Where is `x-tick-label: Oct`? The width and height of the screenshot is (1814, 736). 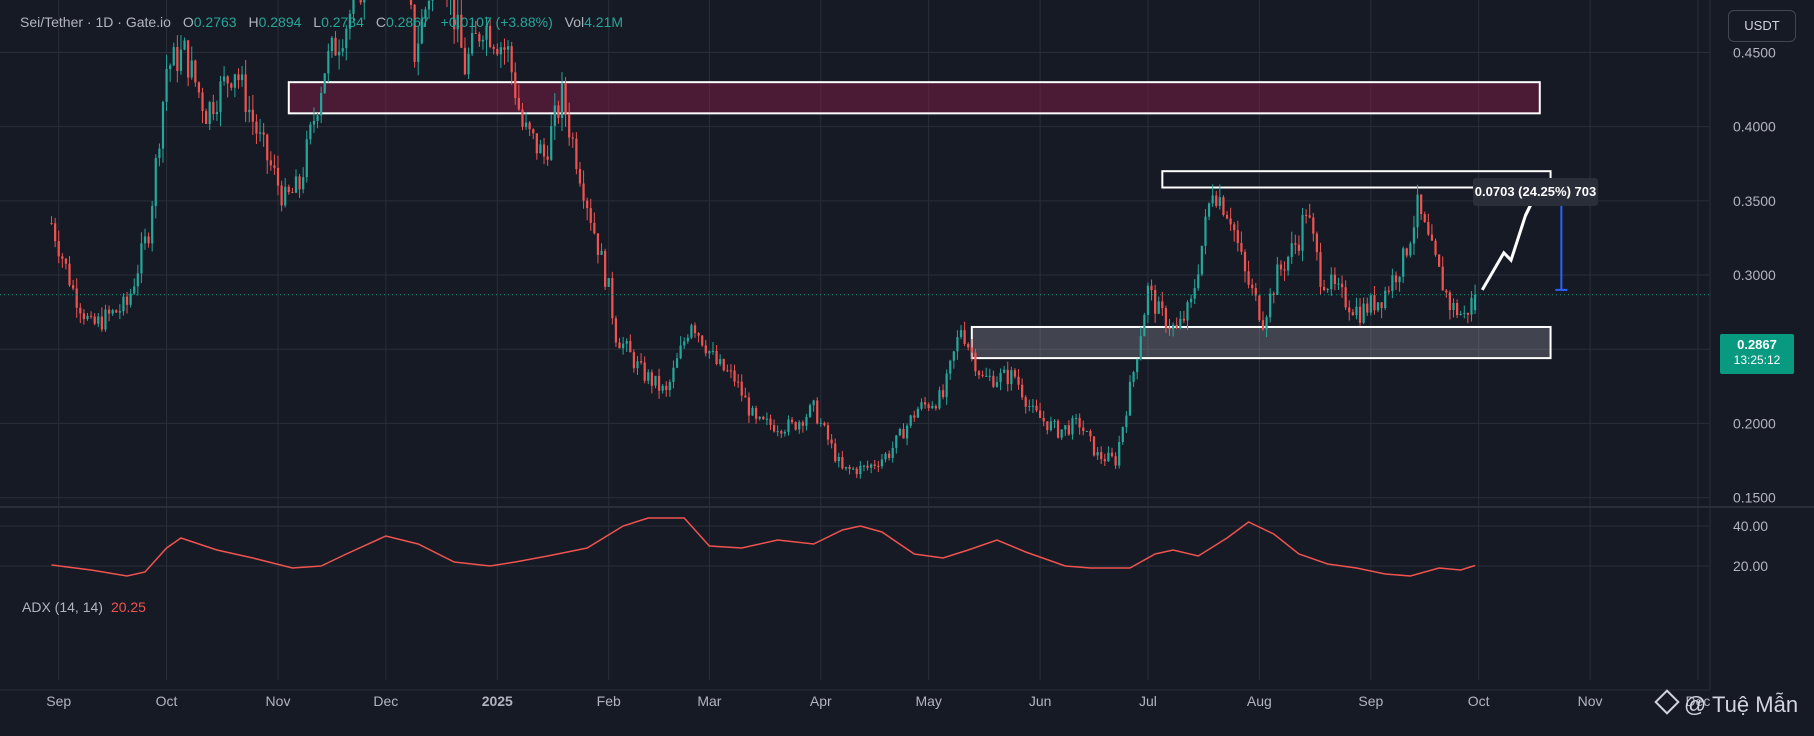 x-tick-label: Oct is located at coordinates (1479, 701).